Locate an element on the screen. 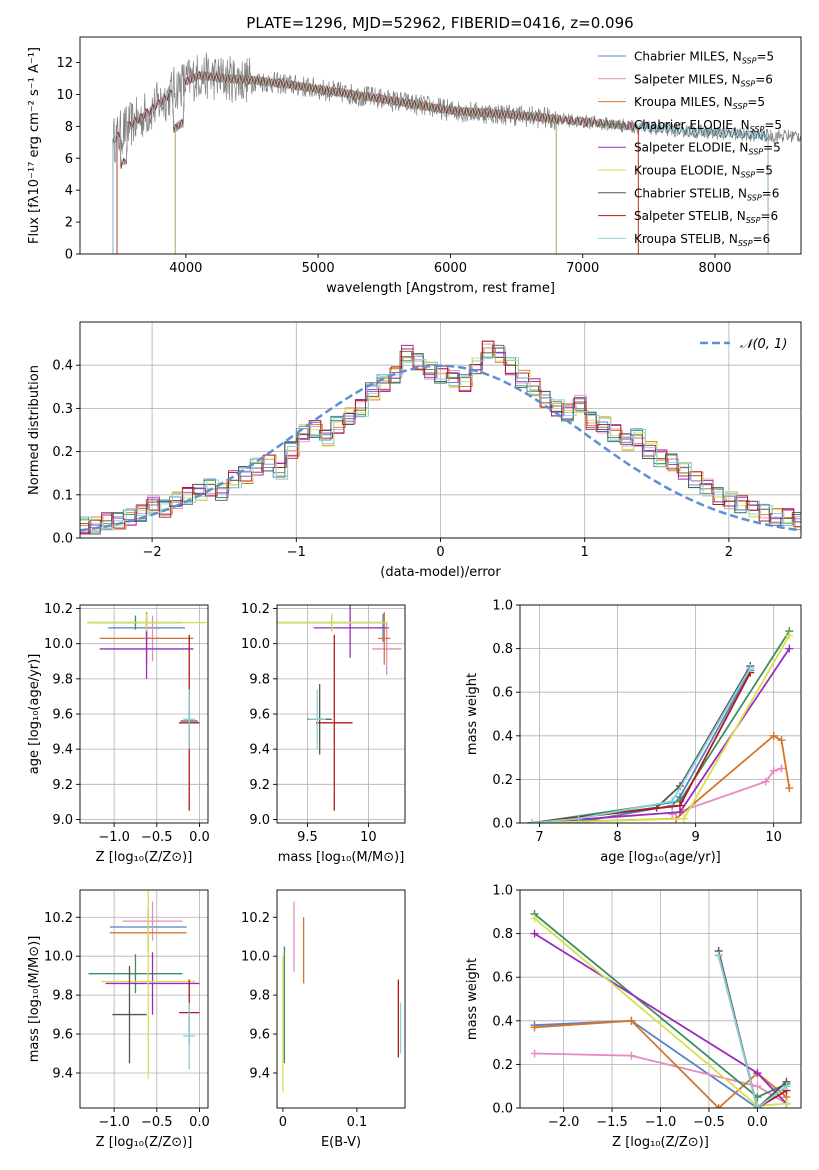 The width and height of the screenshot is (819, 1170). x-tick-label: 9.5 is located at coordinates (307, 837).